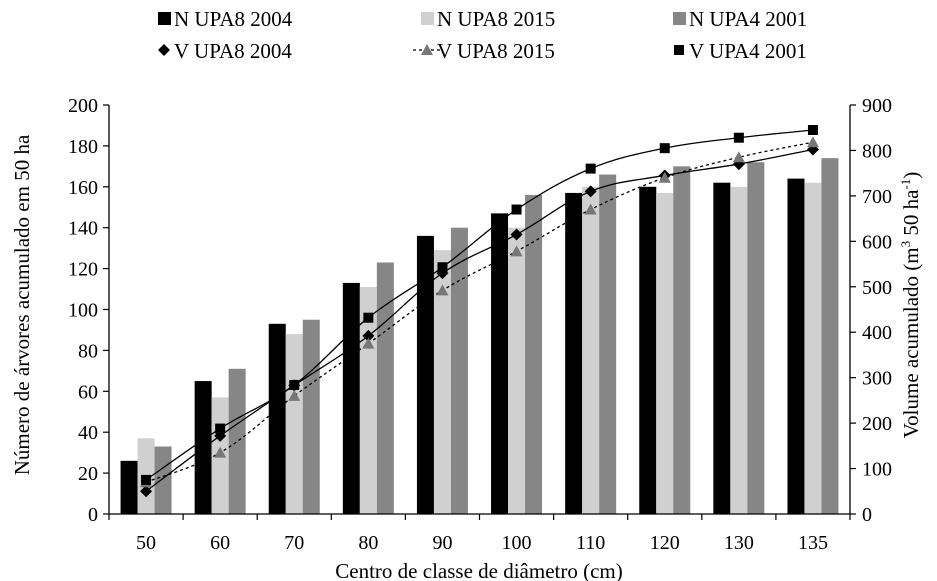 Image resolution: width=937 pixels, height=581 pixels. I want to click on y-tick-label: 200, so click(83, 106).